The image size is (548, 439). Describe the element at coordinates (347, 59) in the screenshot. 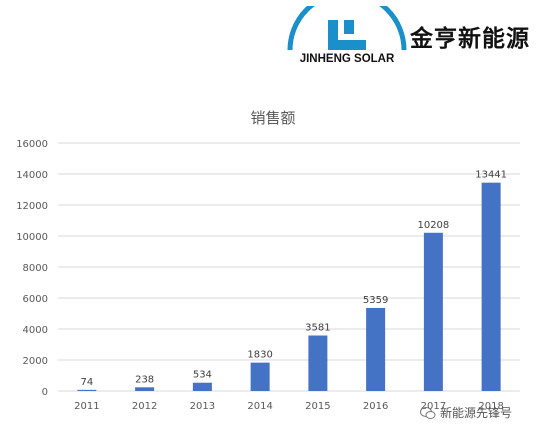

I see `logo-text: JINHENG SOLAR` at that location.